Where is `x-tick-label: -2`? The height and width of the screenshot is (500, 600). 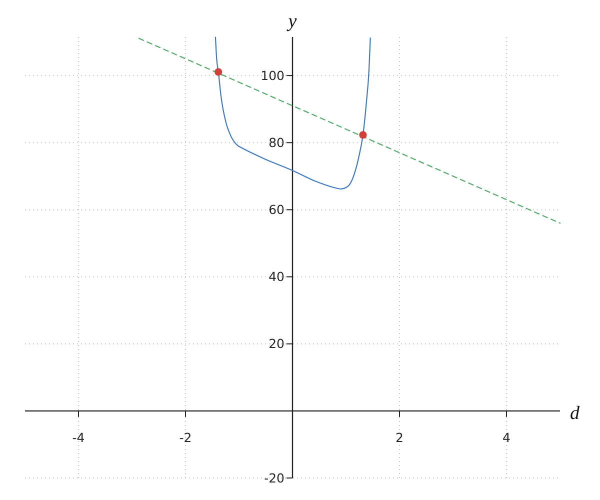 x-tick-label: -2 is located at coordinates (185, 437).